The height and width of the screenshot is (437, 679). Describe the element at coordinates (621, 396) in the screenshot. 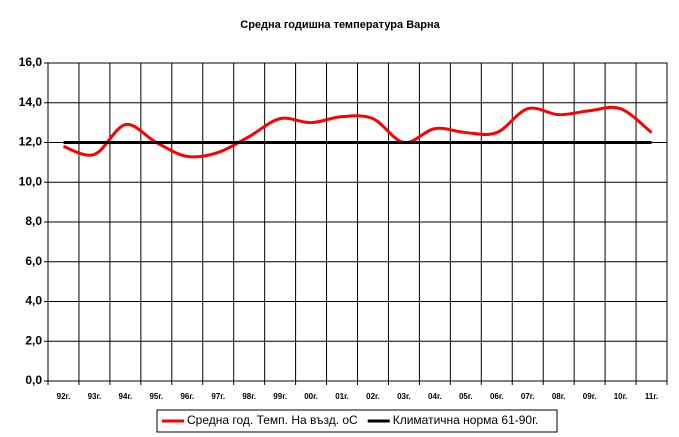

I see `x-tick-label: 10г.` at that location.